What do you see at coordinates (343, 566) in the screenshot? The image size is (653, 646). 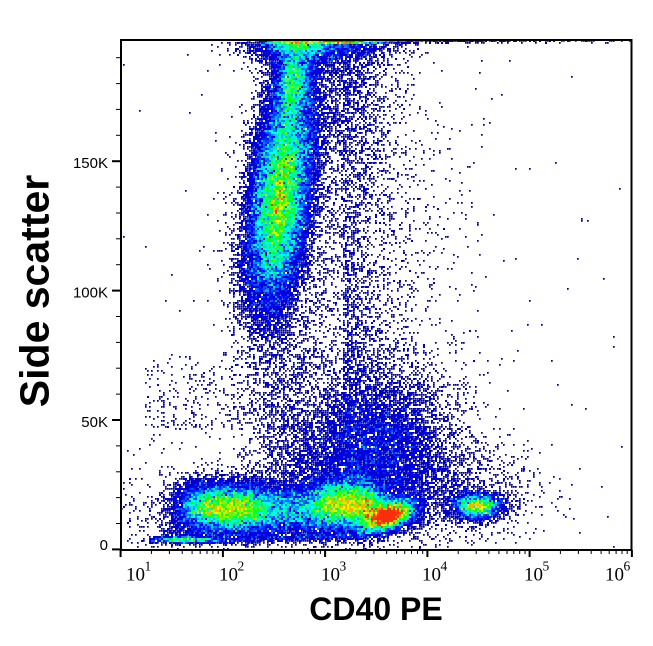 I see `svg-text: 3` at bounding box center [343, 566].